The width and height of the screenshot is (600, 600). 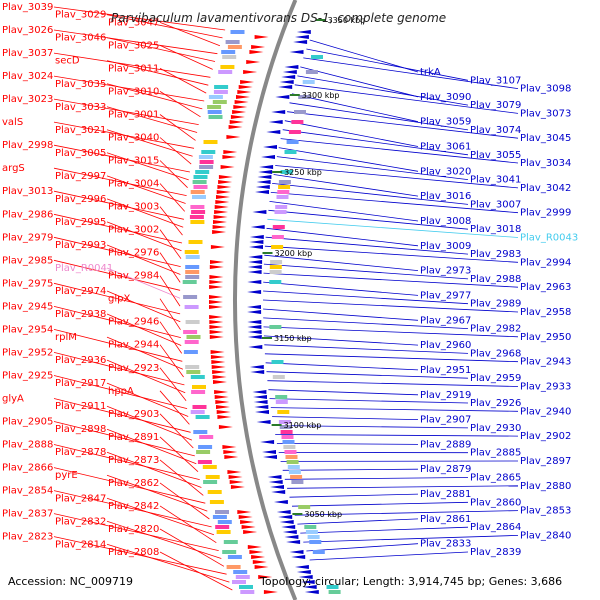 I want to click on gene-label: Plav_2873, so click(x=133, y=460).